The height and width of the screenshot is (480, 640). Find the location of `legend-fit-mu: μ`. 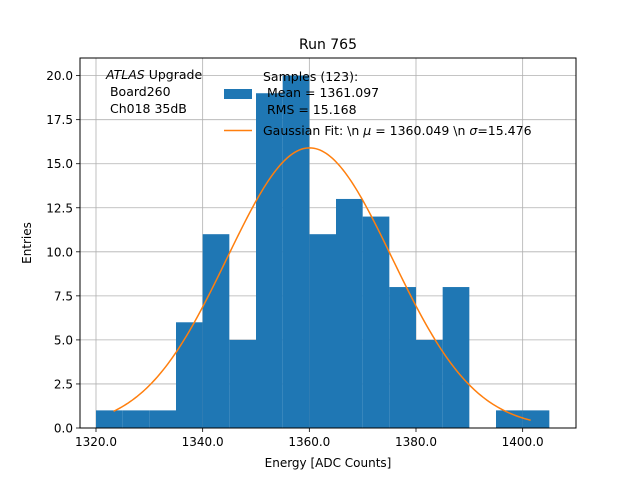

legend-fit-mu: μ is located at coordinates (366, 130).